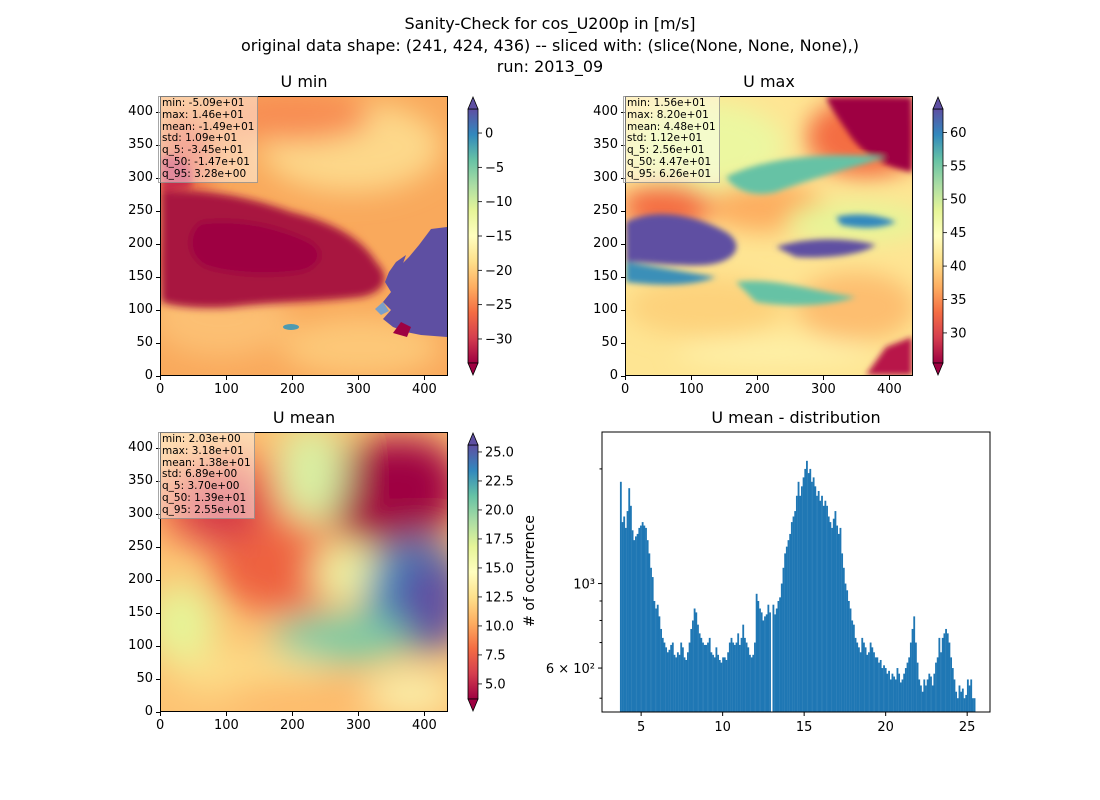 The image size is (1100, 800). Describe the element at coordinates (304, 572) in the screenshot. I see `u-mean-field` at that location.